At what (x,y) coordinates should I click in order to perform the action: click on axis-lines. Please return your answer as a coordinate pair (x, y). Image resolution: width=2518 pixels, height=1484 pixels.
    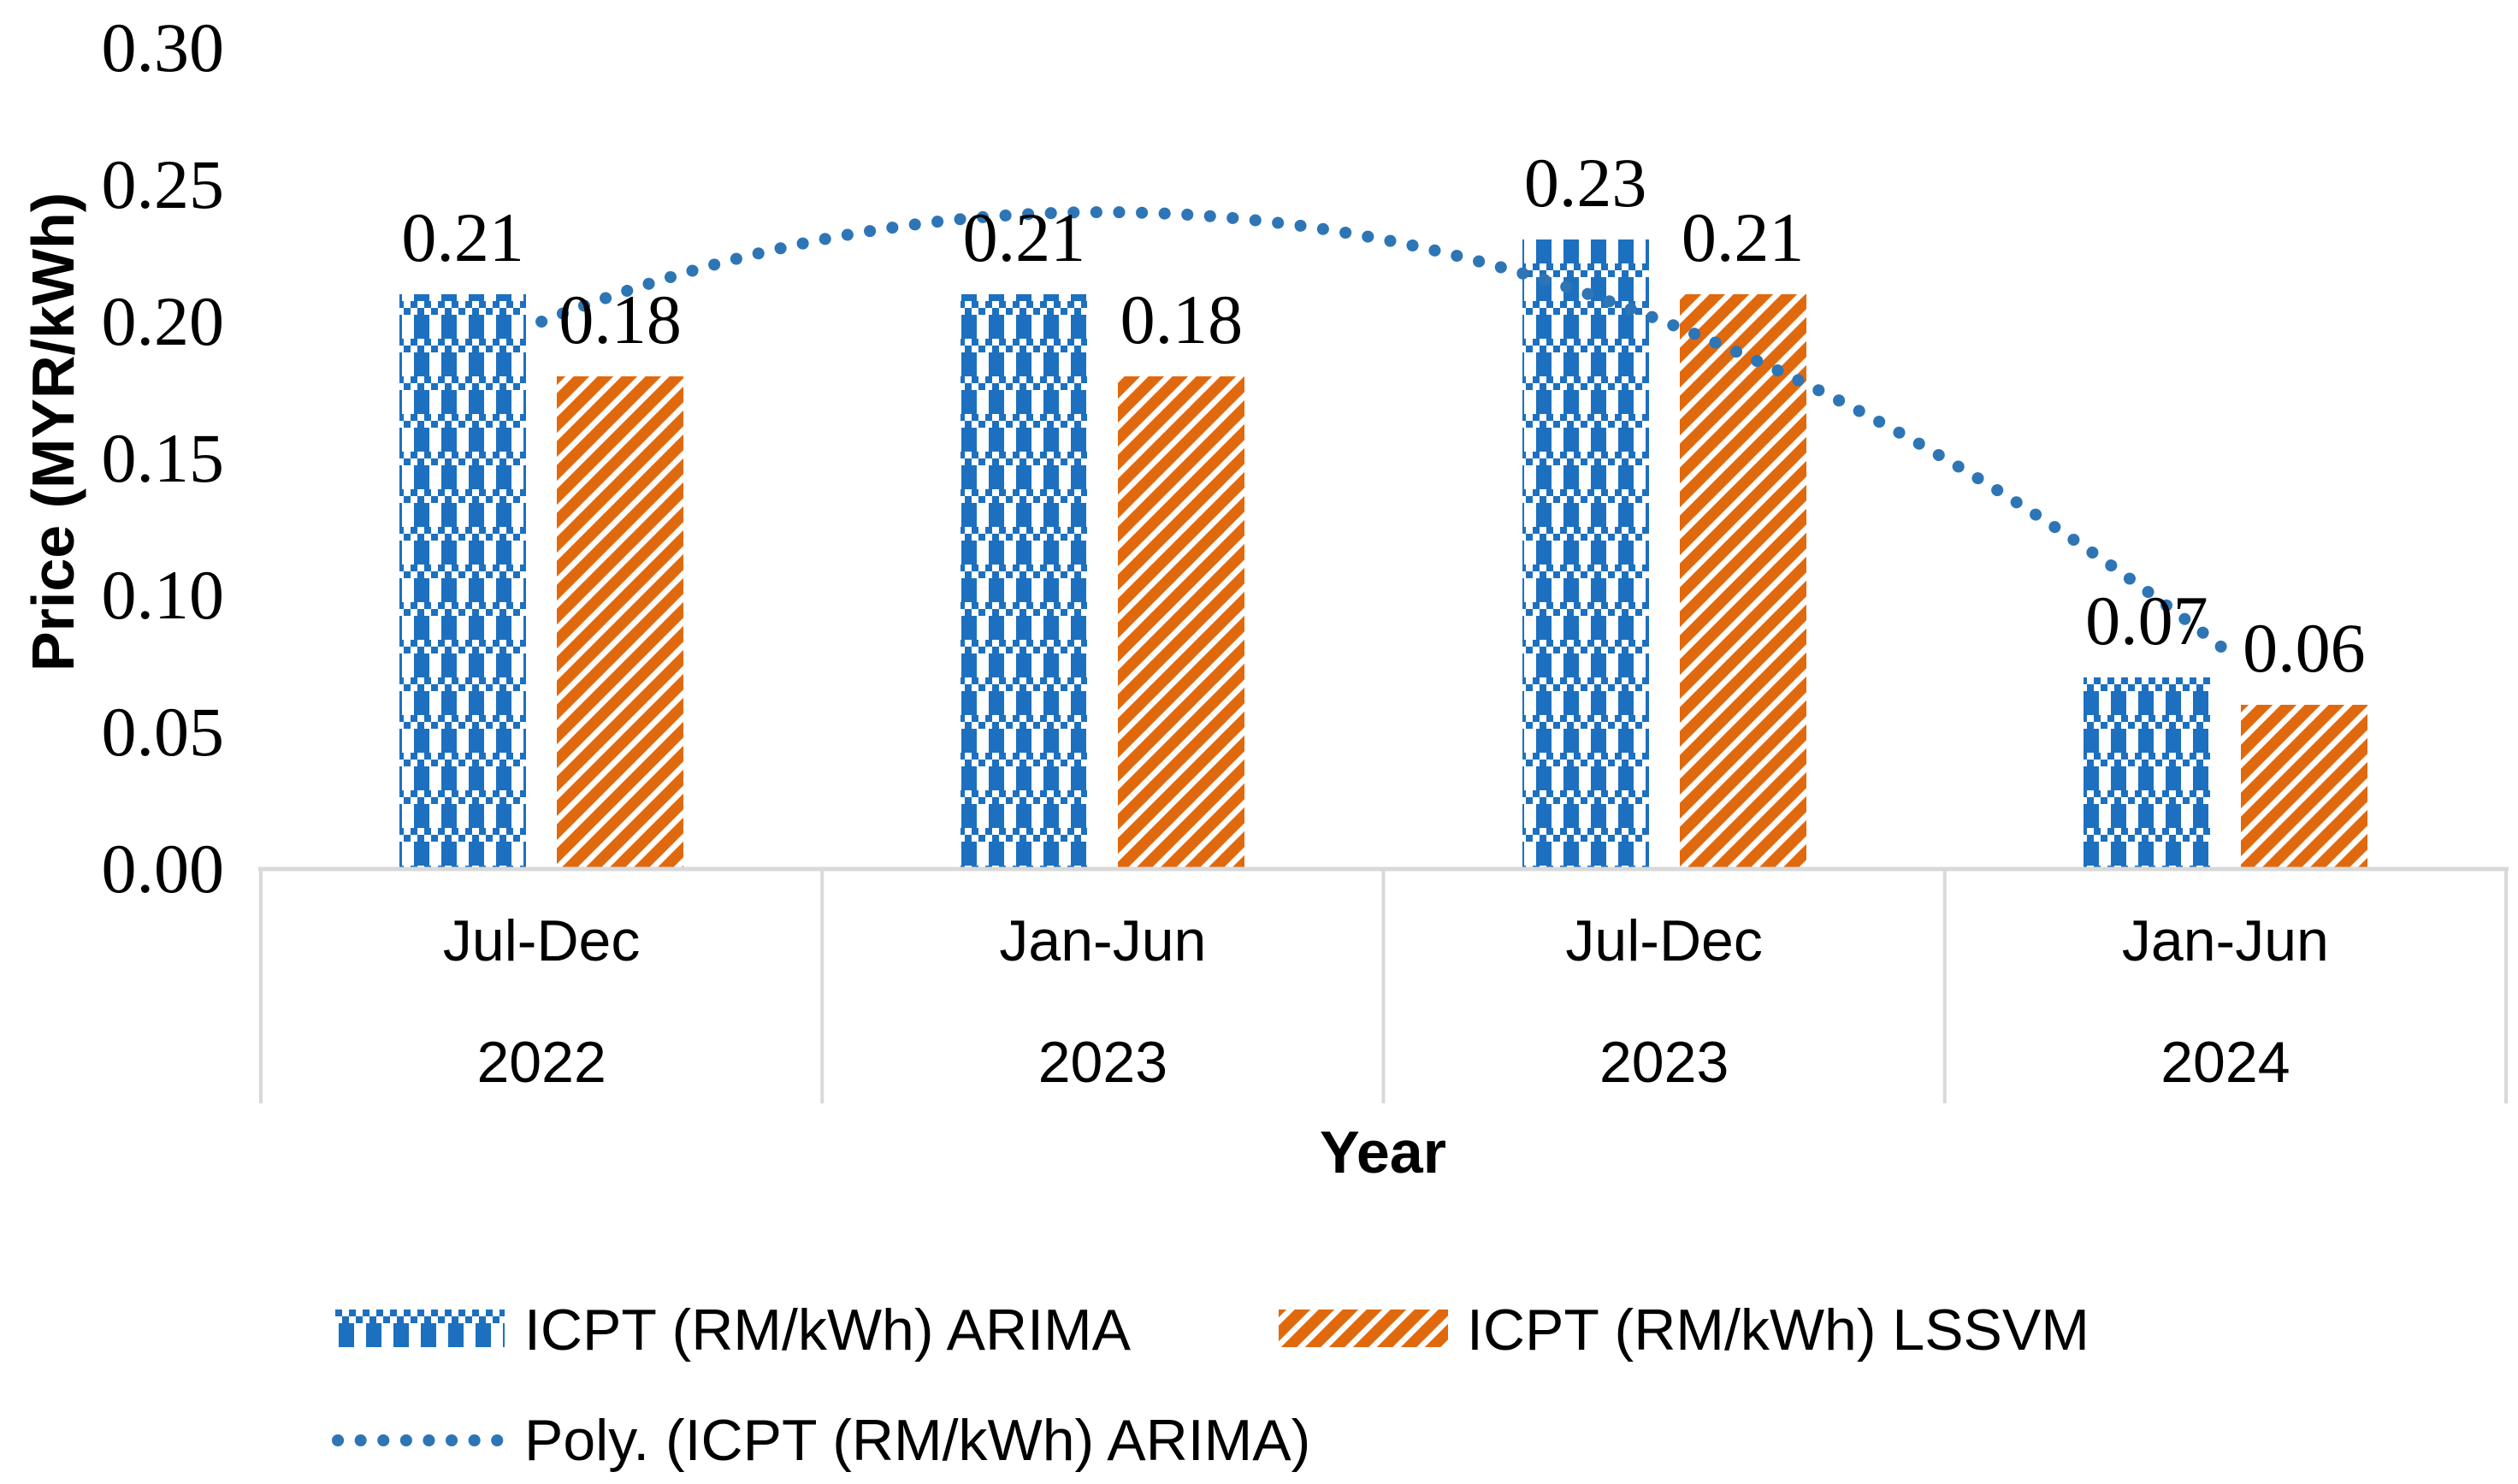
    Looking at the image, I should click on (1383, 984).